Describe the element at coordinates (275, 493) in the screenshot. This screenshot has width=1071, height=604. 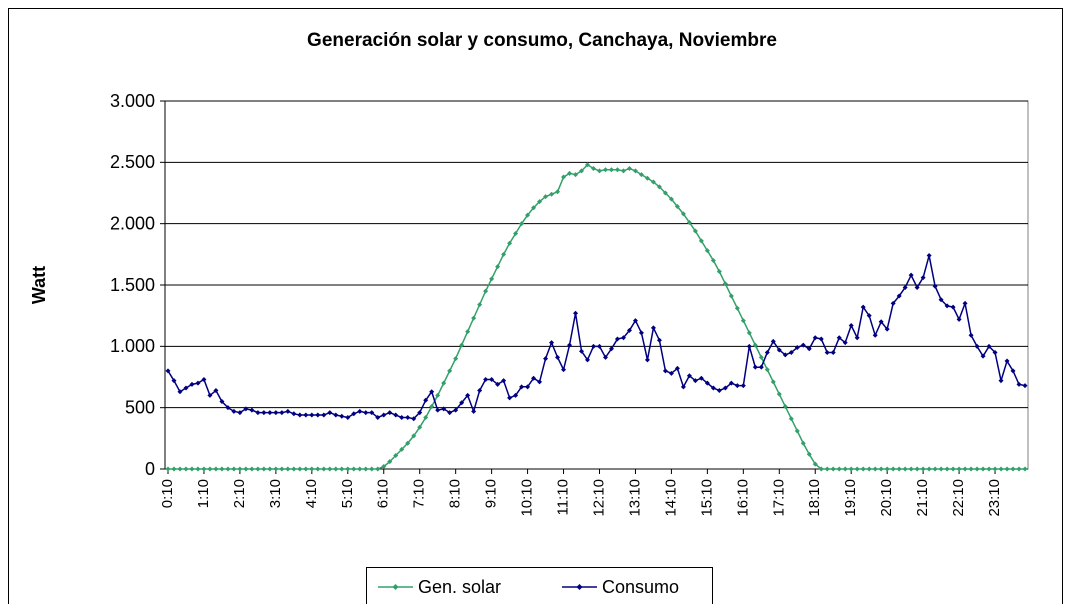
I see `x-tick-label: 3:10` at that location.